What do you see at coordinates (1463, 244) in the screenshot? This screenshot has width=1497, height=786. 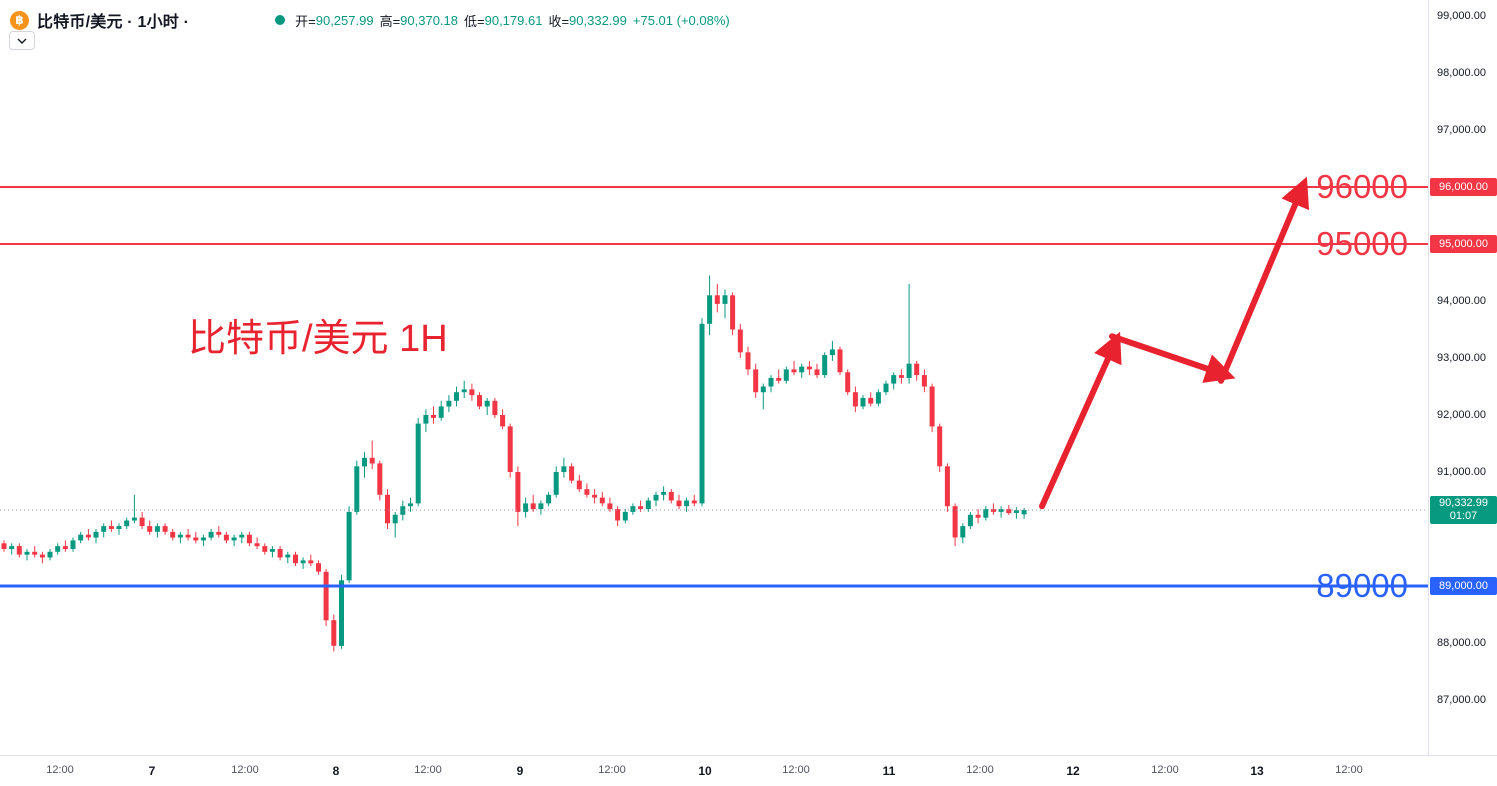 I see `level-price-badge: 95,000.00` at bounding box center [1463, 244].